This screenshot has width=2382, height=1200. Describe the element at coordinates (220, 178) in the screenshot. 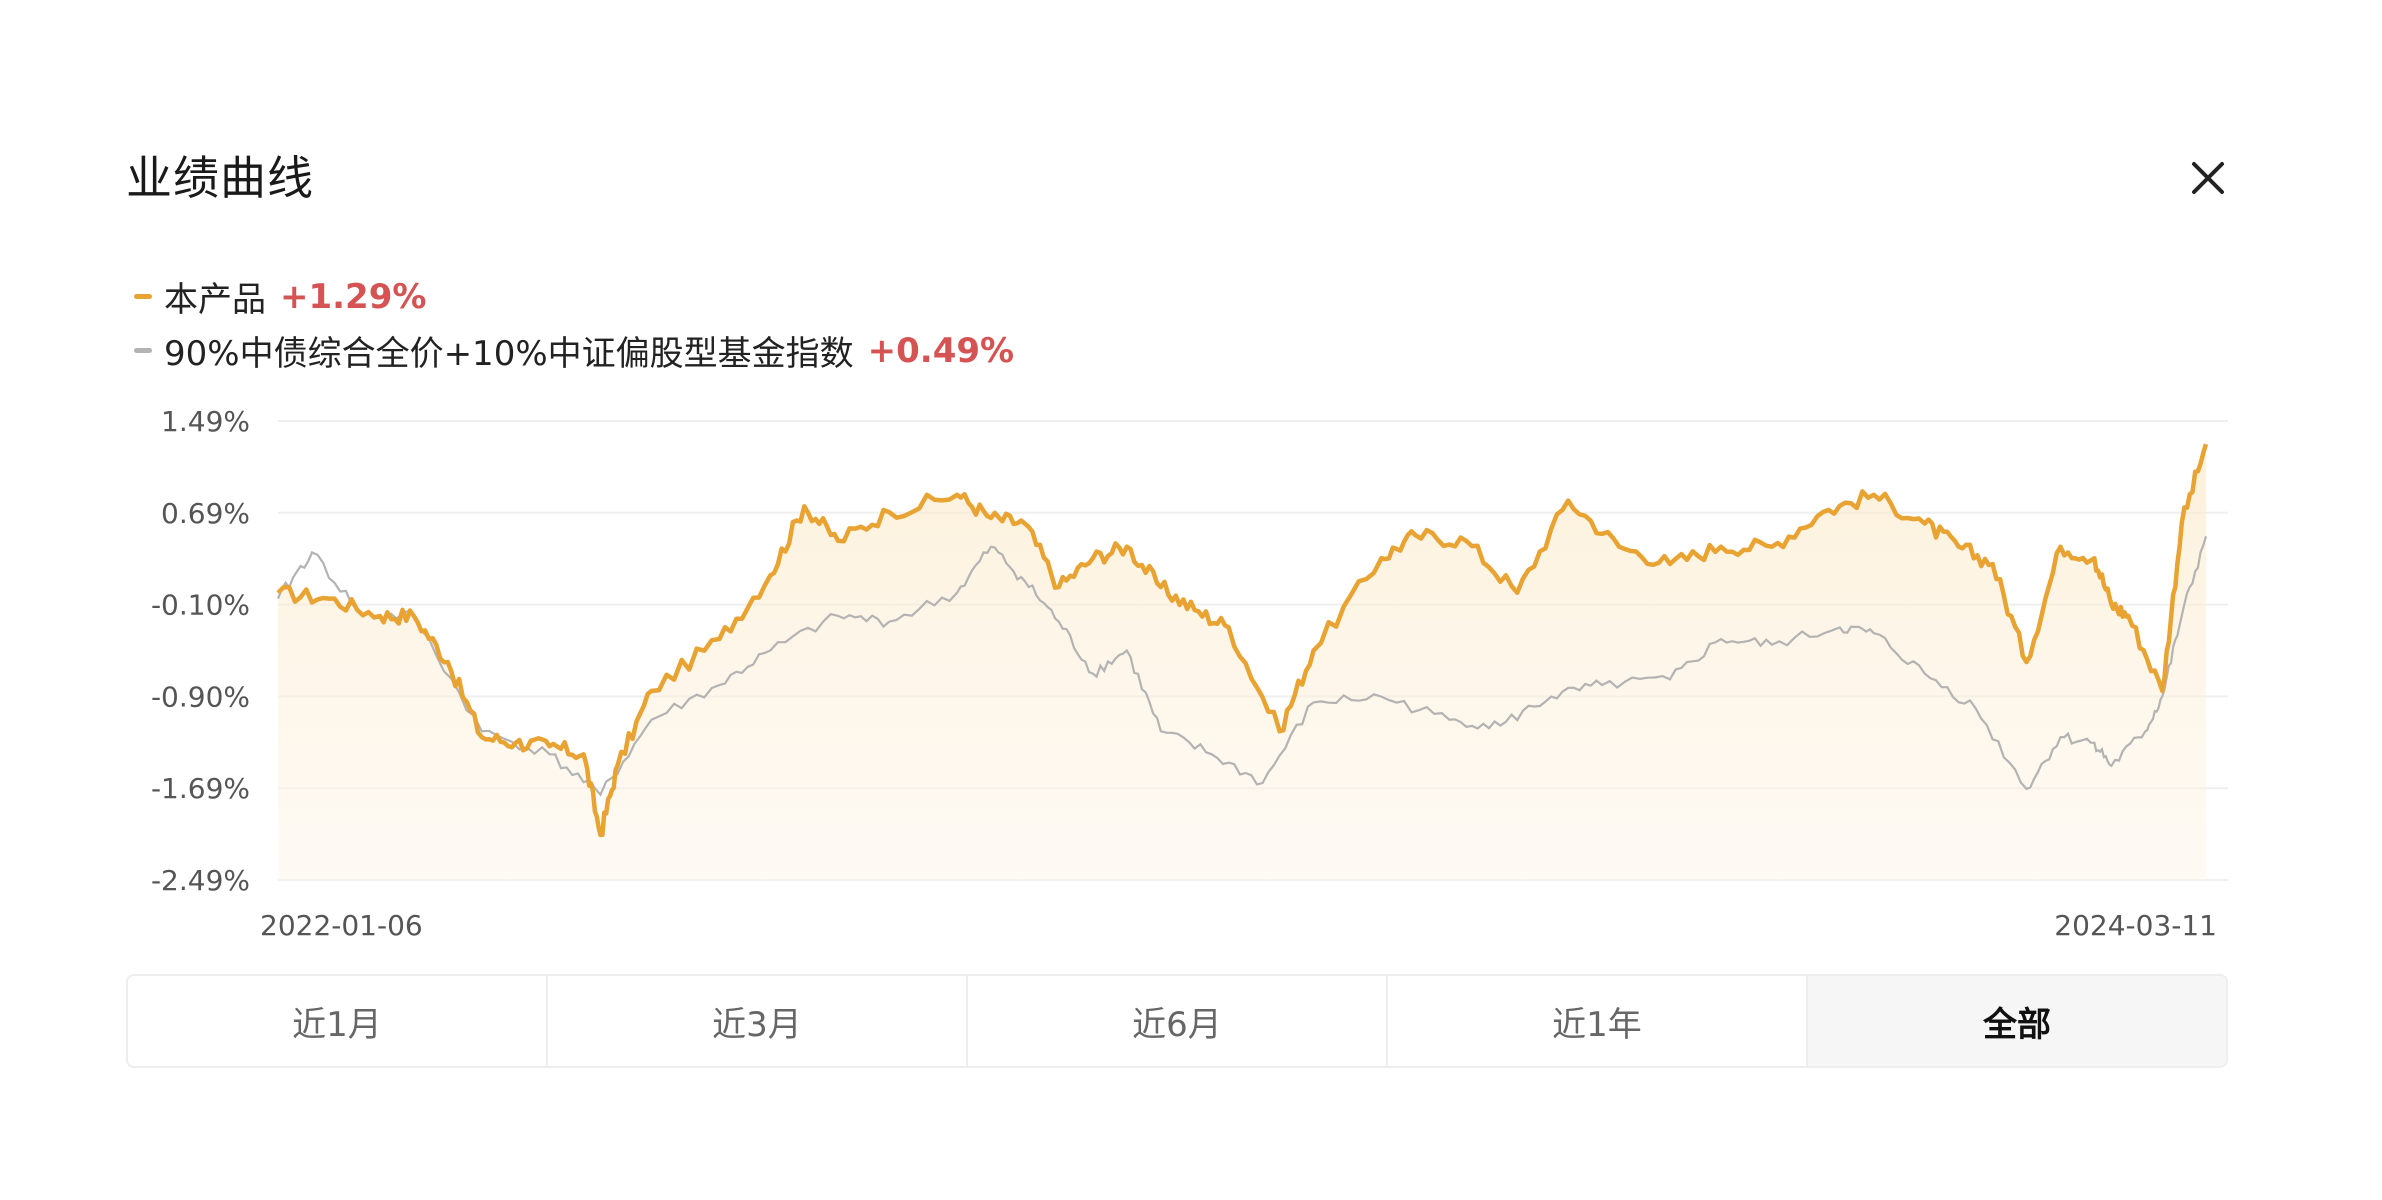

I see `page-title: 业绩曲线` at that location.